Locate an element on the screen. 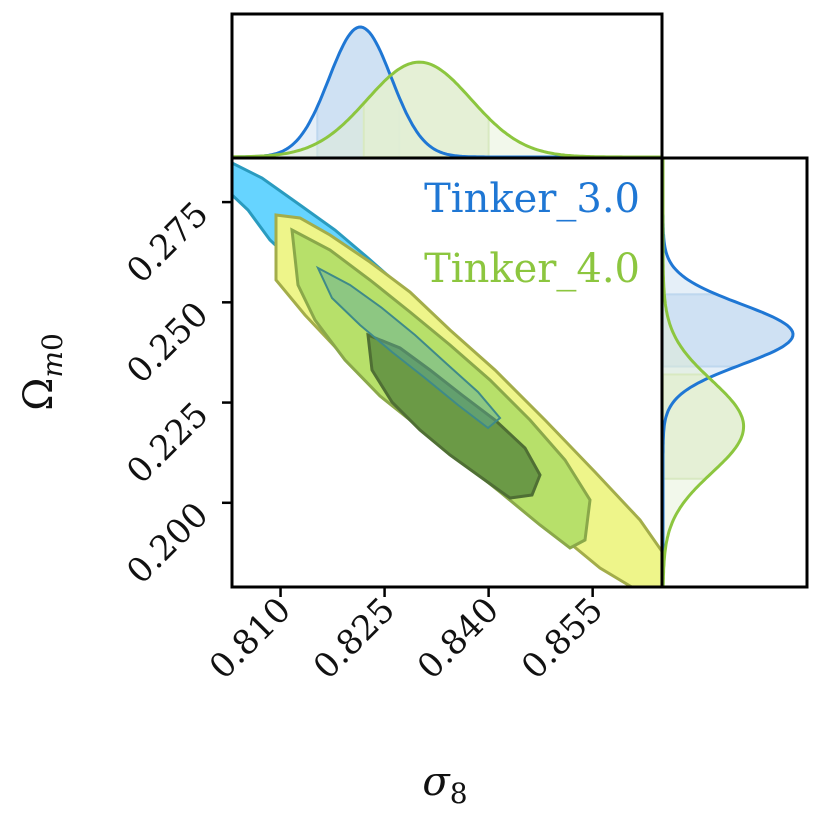  y-tick-label: 0.250 is located at coordinates (167, 342).